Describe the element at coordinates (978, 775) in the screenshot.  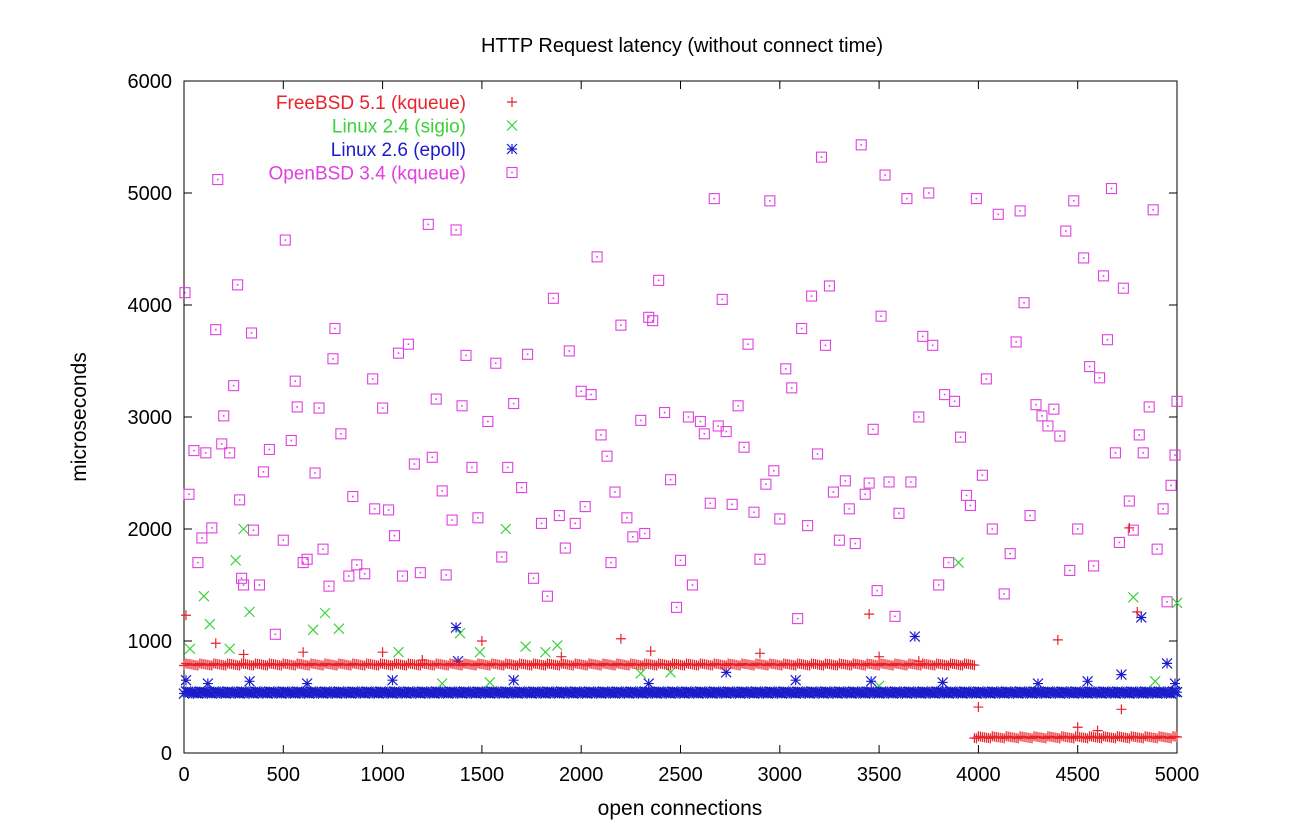
I see `x-tick-label: 4000` at that location.